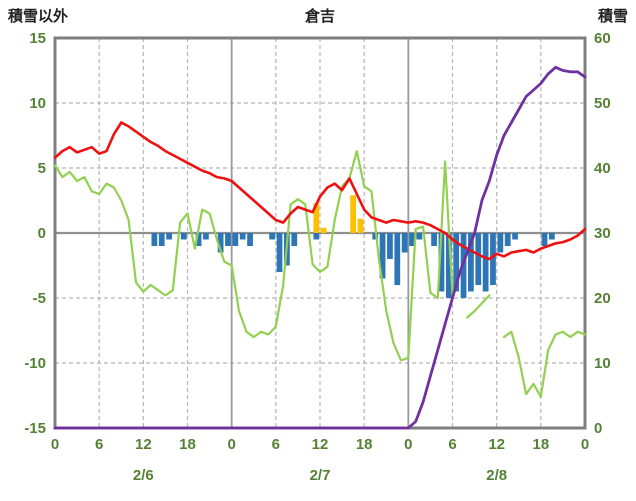  What do you see at coordinates (602, 298) in the screenshot?
I see `right-axis-tick-label: 20` at bounding box center [602, 298].